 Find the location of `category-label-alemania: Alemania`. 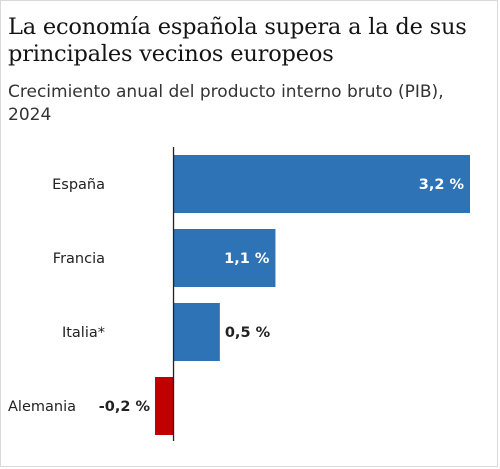

category-label-alemania: Alemania is located at coordinates (42, 407).